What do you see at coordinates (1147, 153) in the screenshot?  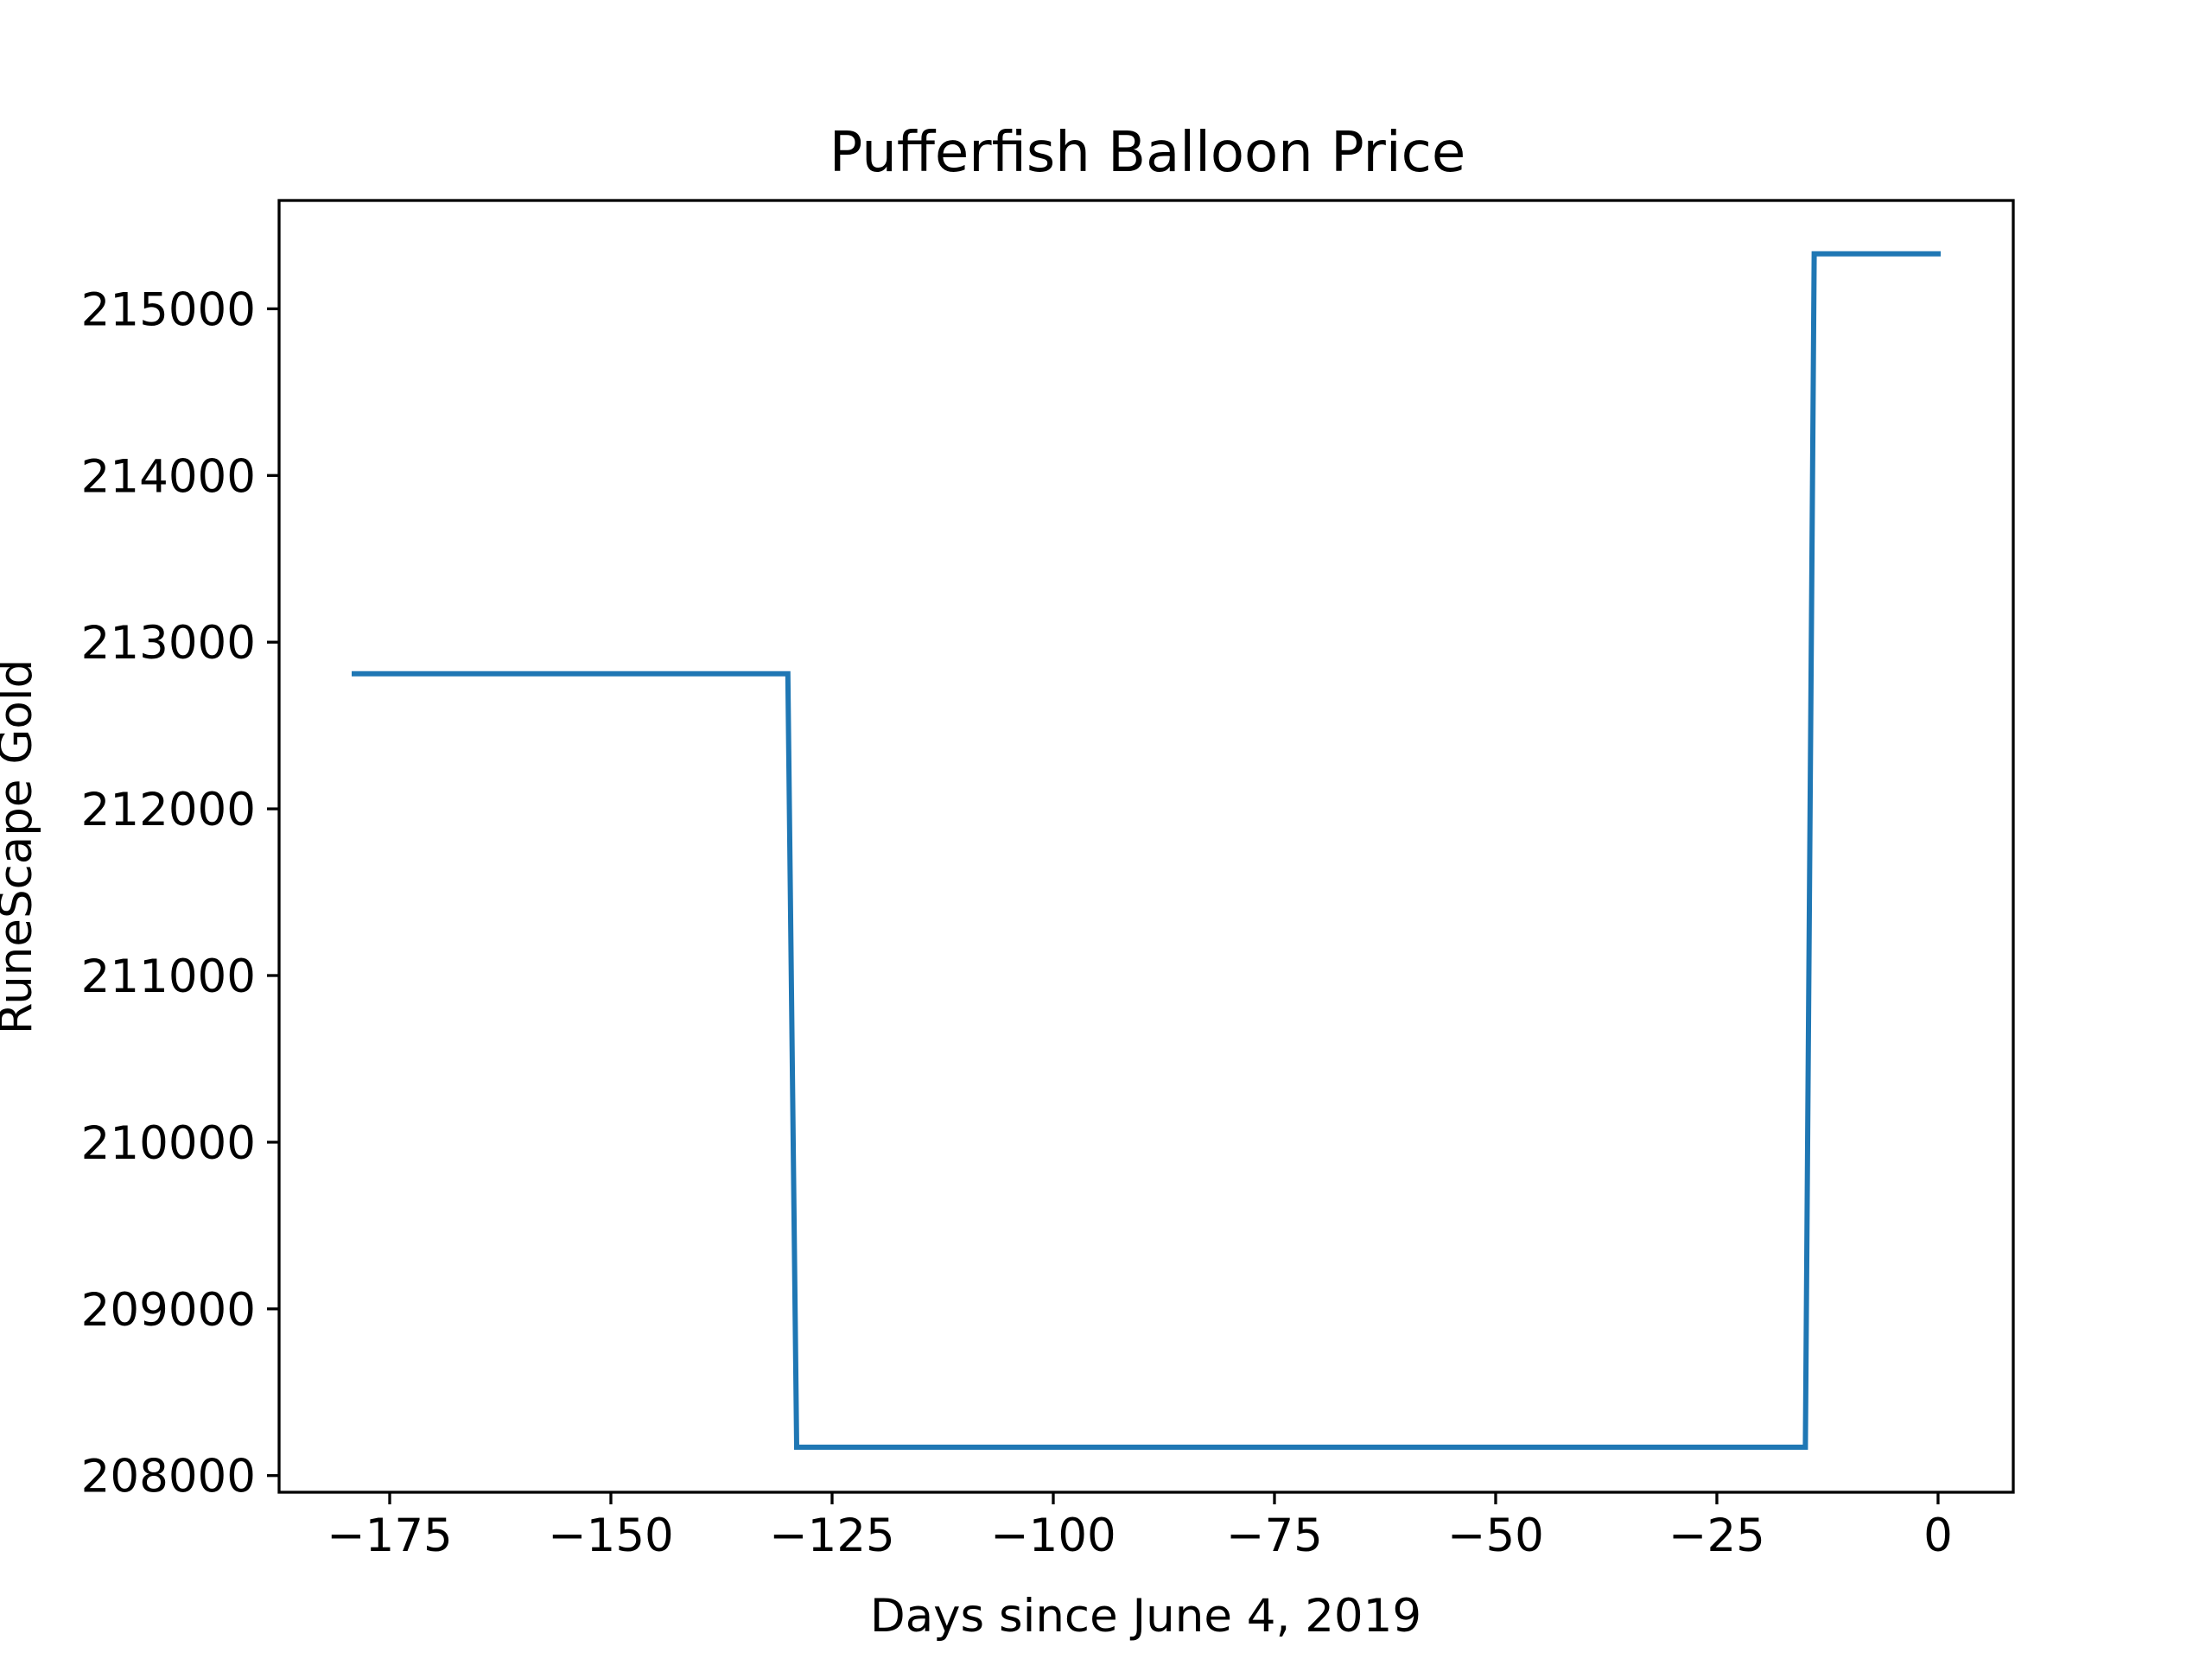 I see `chart-title: Pufferfish Balloon Price` at bounding box center [1147, 153].